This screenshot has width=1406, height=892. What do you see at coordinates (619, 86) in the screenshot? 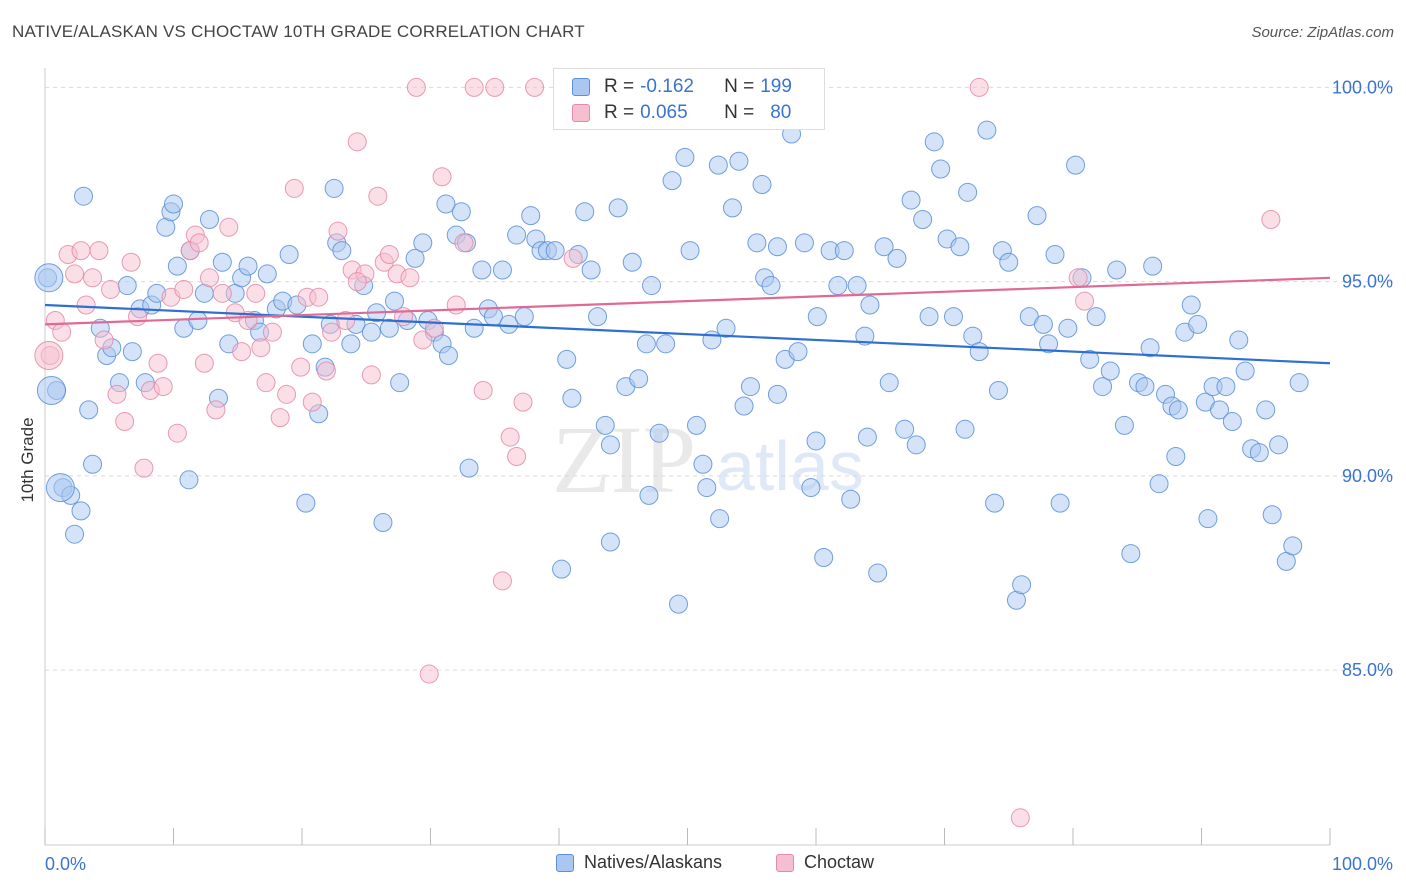
I see `r-label: R =` at bounding box center [619, 86].